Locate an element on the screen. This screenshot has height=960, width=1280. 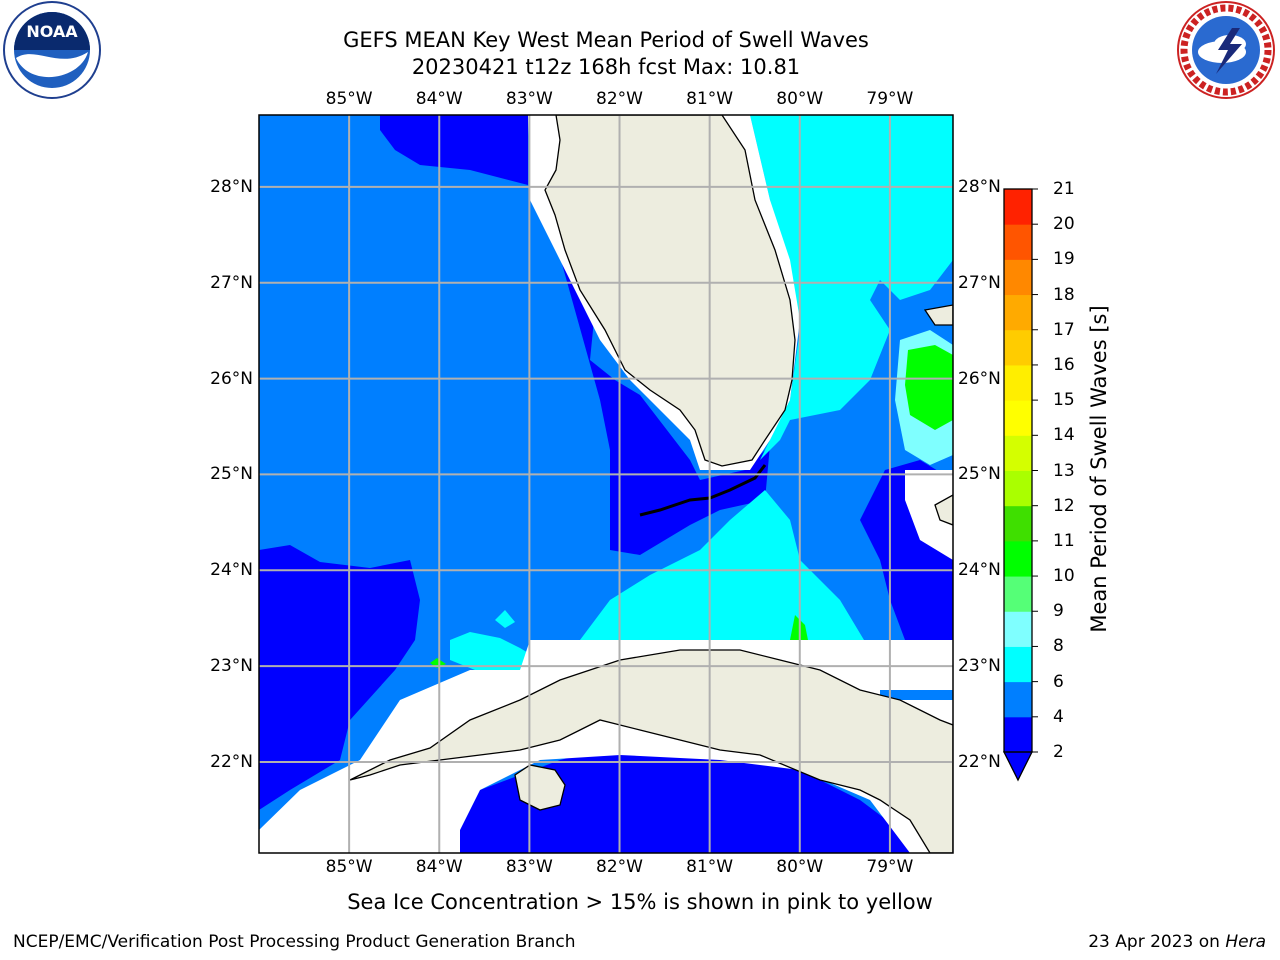
colorbar-tick-label: 16 is located at coordinates (1064, 364).